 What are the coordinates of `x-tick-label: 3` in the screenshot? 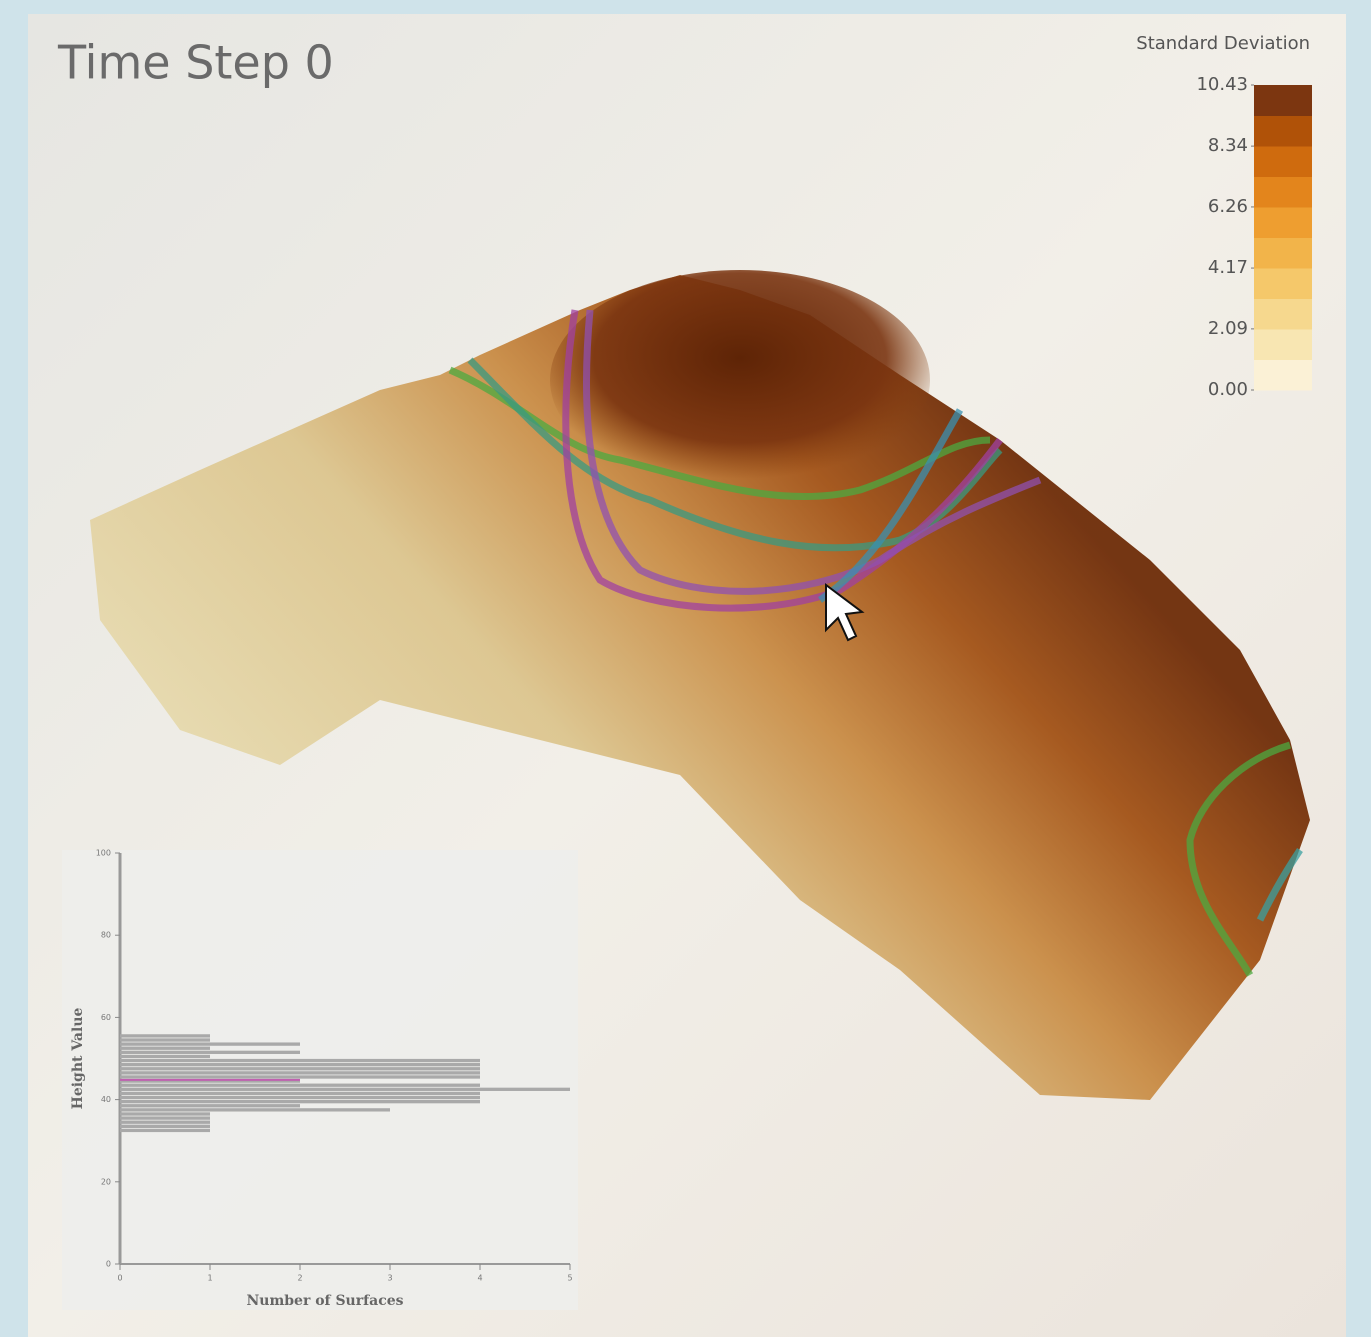 It's located at (389, 1278).